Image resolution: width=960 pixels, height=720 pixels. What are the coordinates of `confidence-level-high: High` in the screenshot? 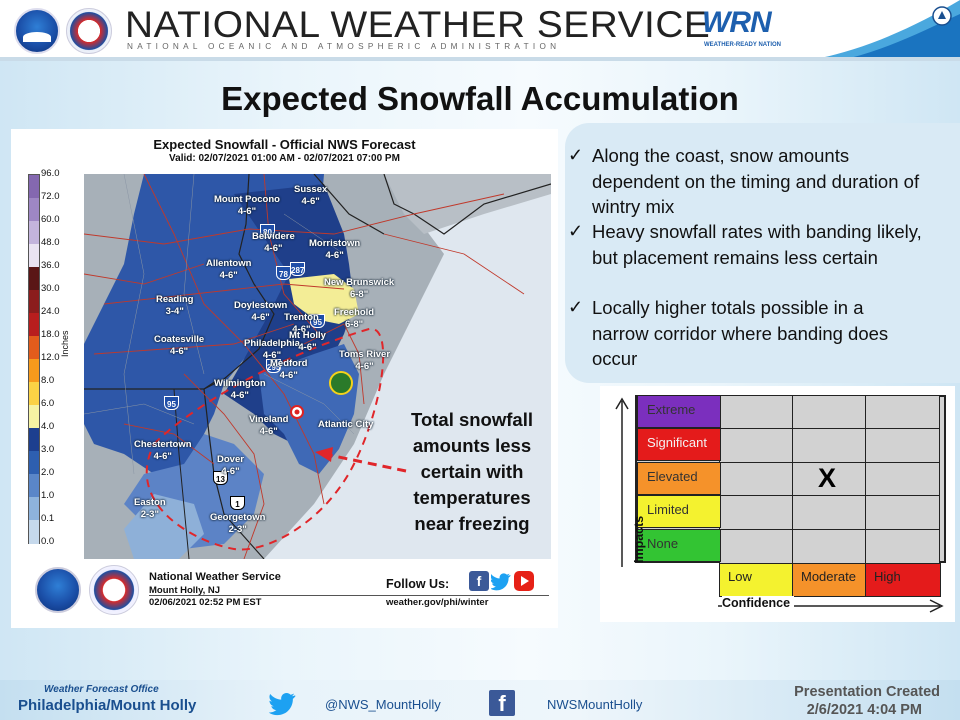 It's located at (903, 580).